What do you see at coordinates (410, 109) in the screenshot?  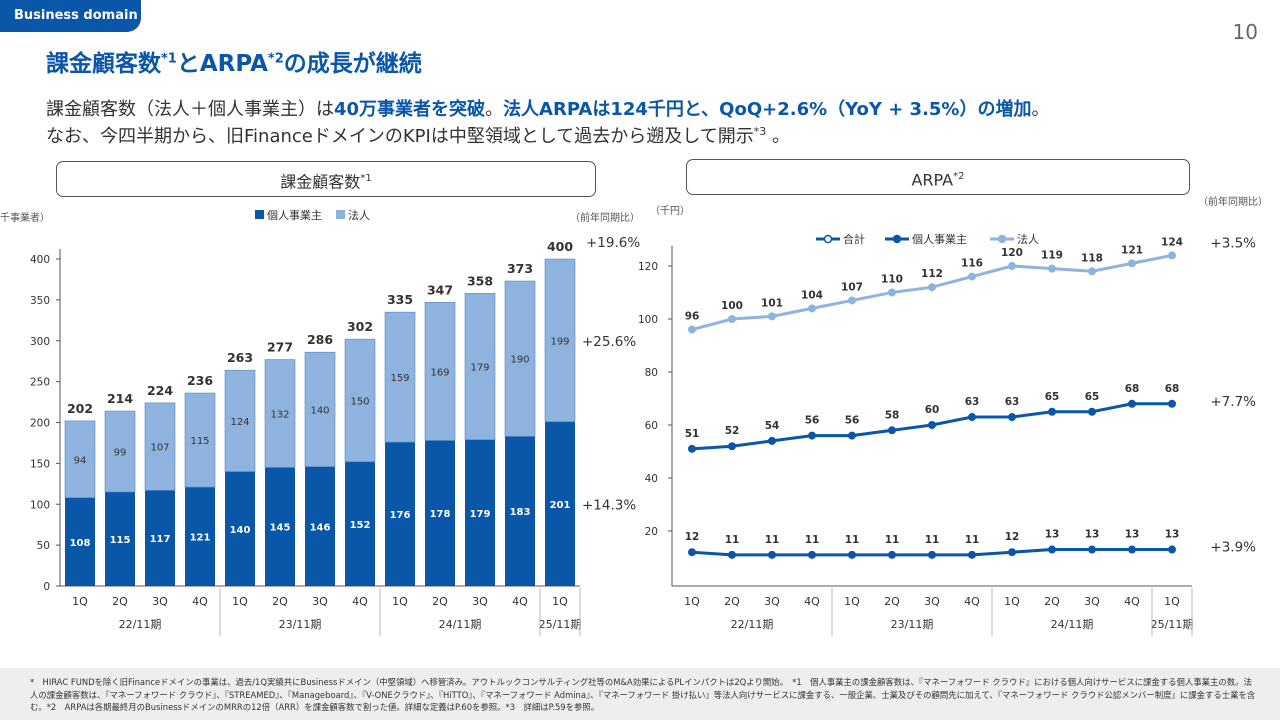 I see `subtitle-1b: 40万事業者を突破` at bounding box center [410, 109].